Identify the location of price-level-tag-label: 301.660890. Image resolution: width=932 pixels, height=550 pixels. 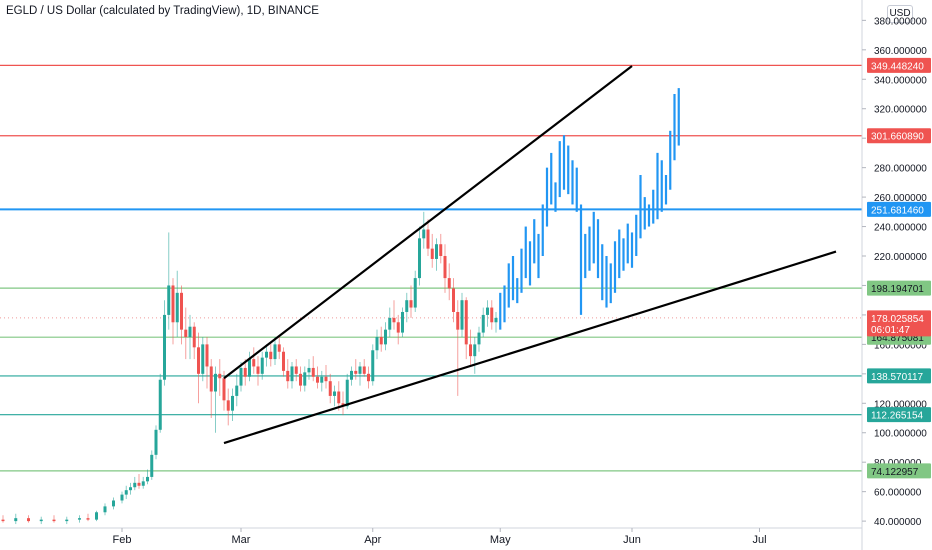
(897, 137).